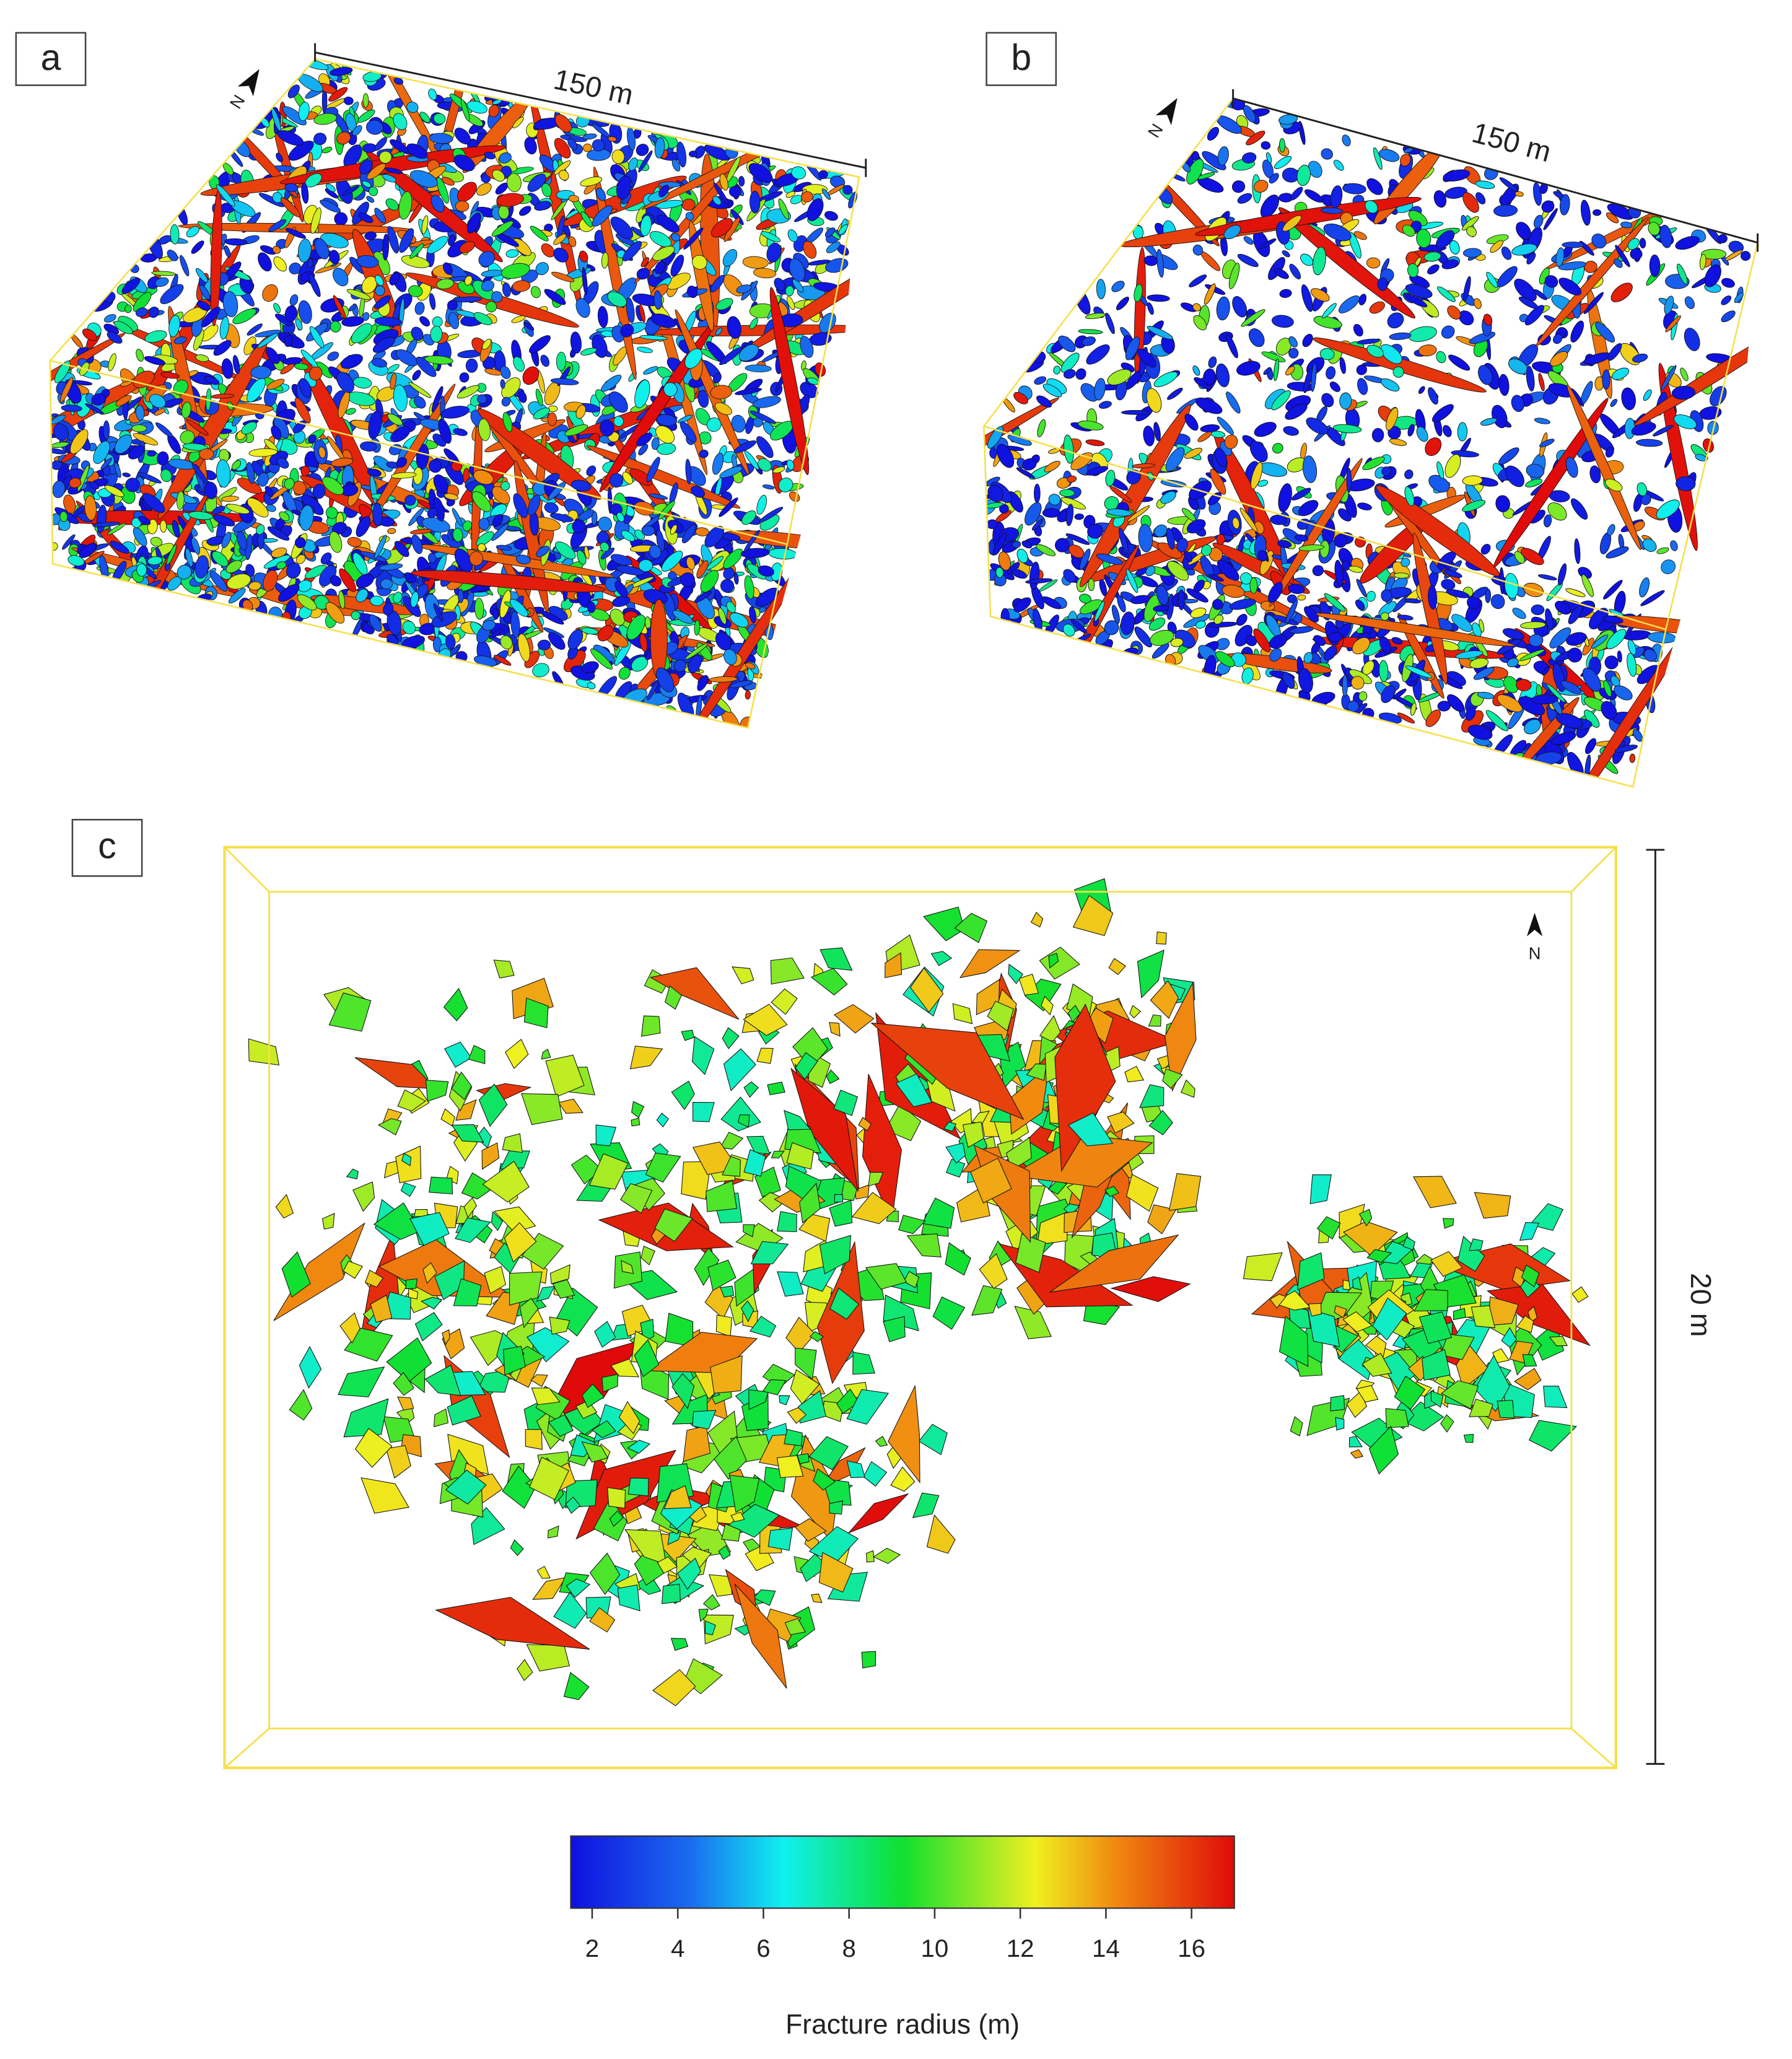 The image size is (1792, 2059). I want to click on panel-label: a, so click(50, 57).